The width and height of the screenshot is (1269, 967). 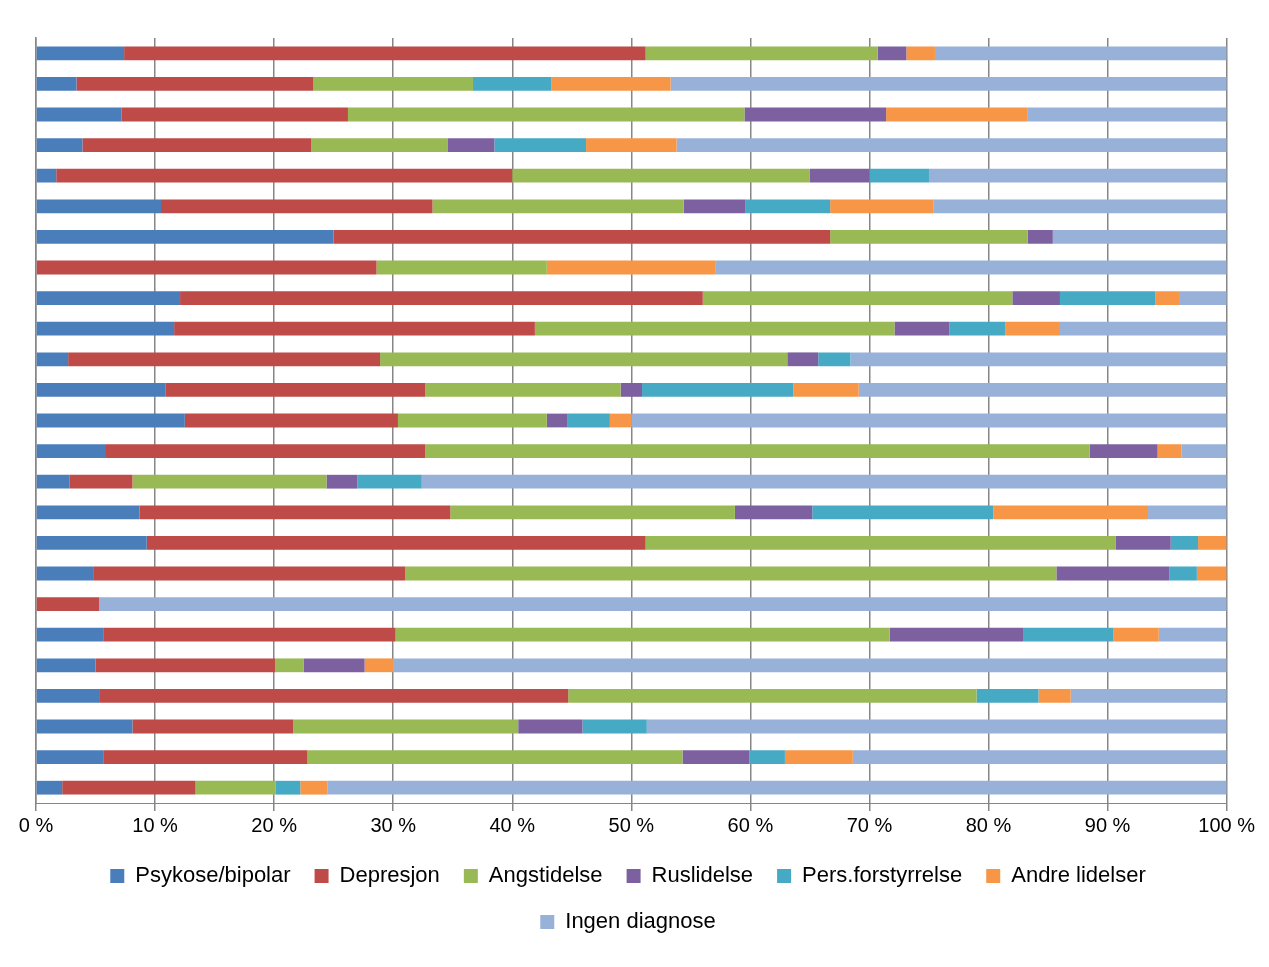 I want to click on legend-label: Depresjon, so click(x=389, y=875).